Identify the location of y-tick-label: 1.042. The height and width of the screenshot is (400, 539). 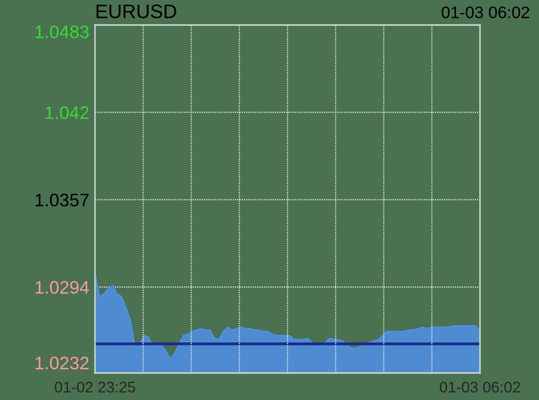
(67, 113).